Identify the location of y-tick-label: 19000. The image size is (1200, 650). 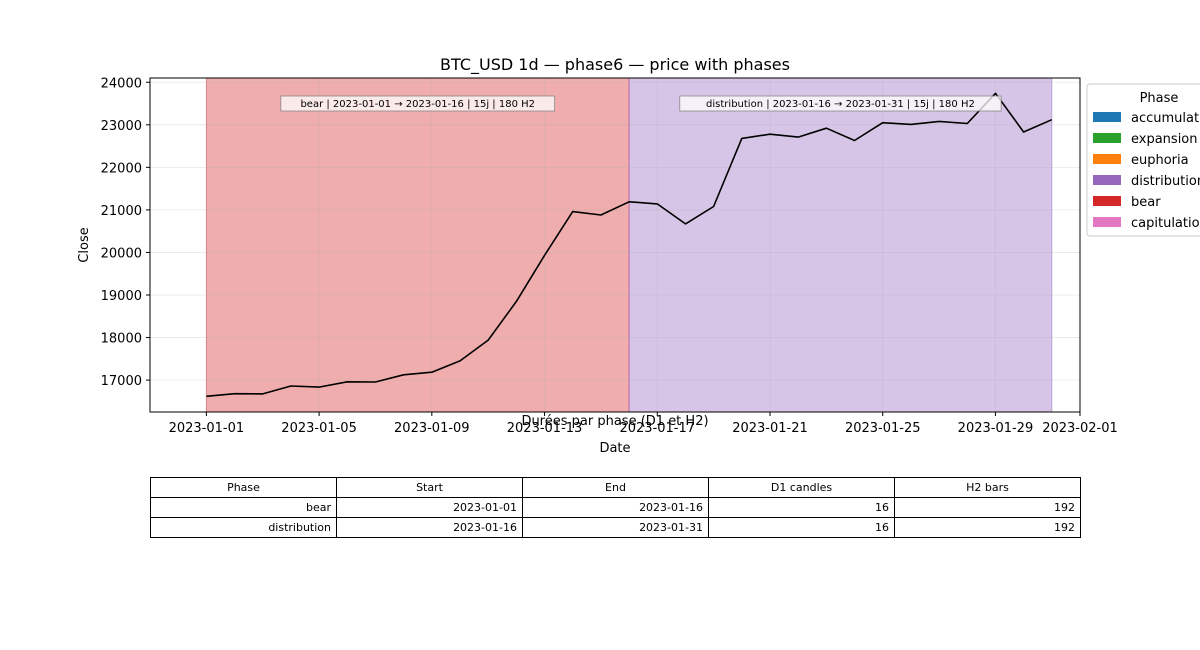
(121, 296).